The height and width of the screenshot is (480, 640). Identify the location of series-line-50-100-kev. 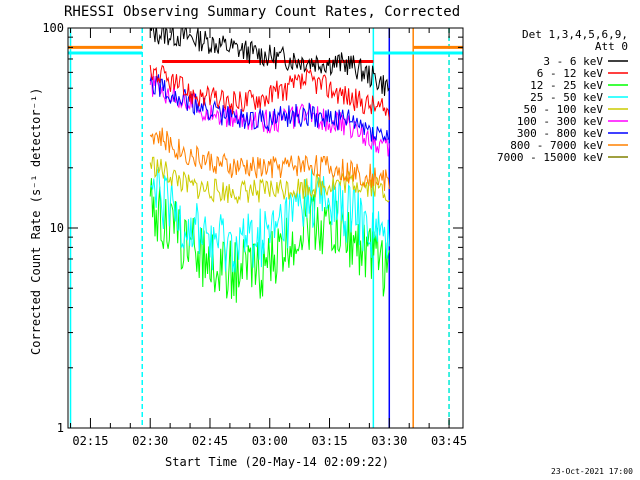
(269, 180).